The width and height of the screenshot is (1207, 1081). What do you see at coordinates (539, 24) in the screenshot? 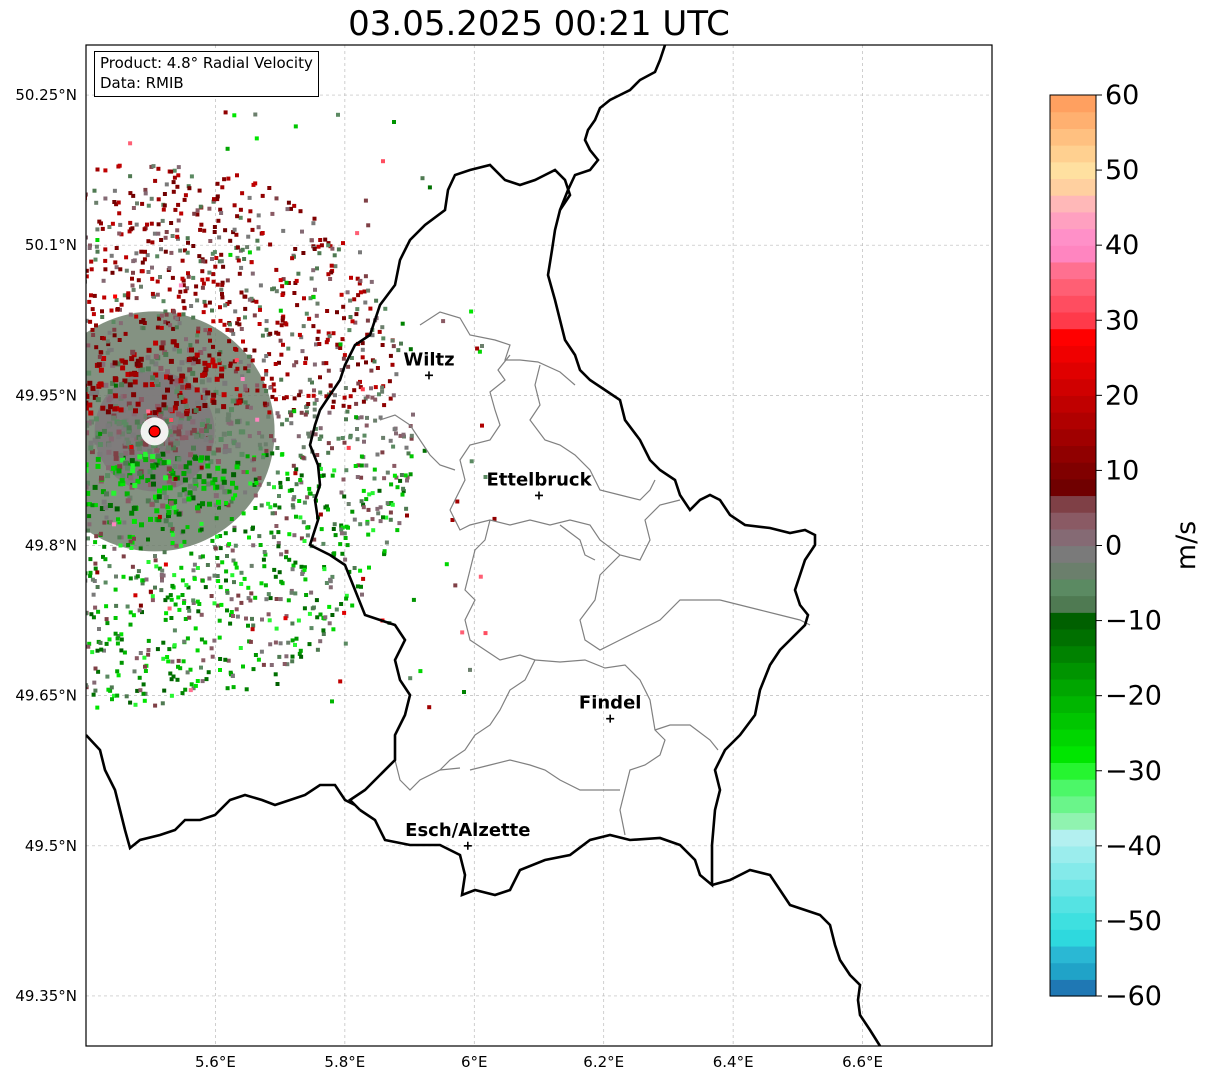
I see `map-title: 03.05.2025 00:21 UTC` at bounding box center [539, 24].